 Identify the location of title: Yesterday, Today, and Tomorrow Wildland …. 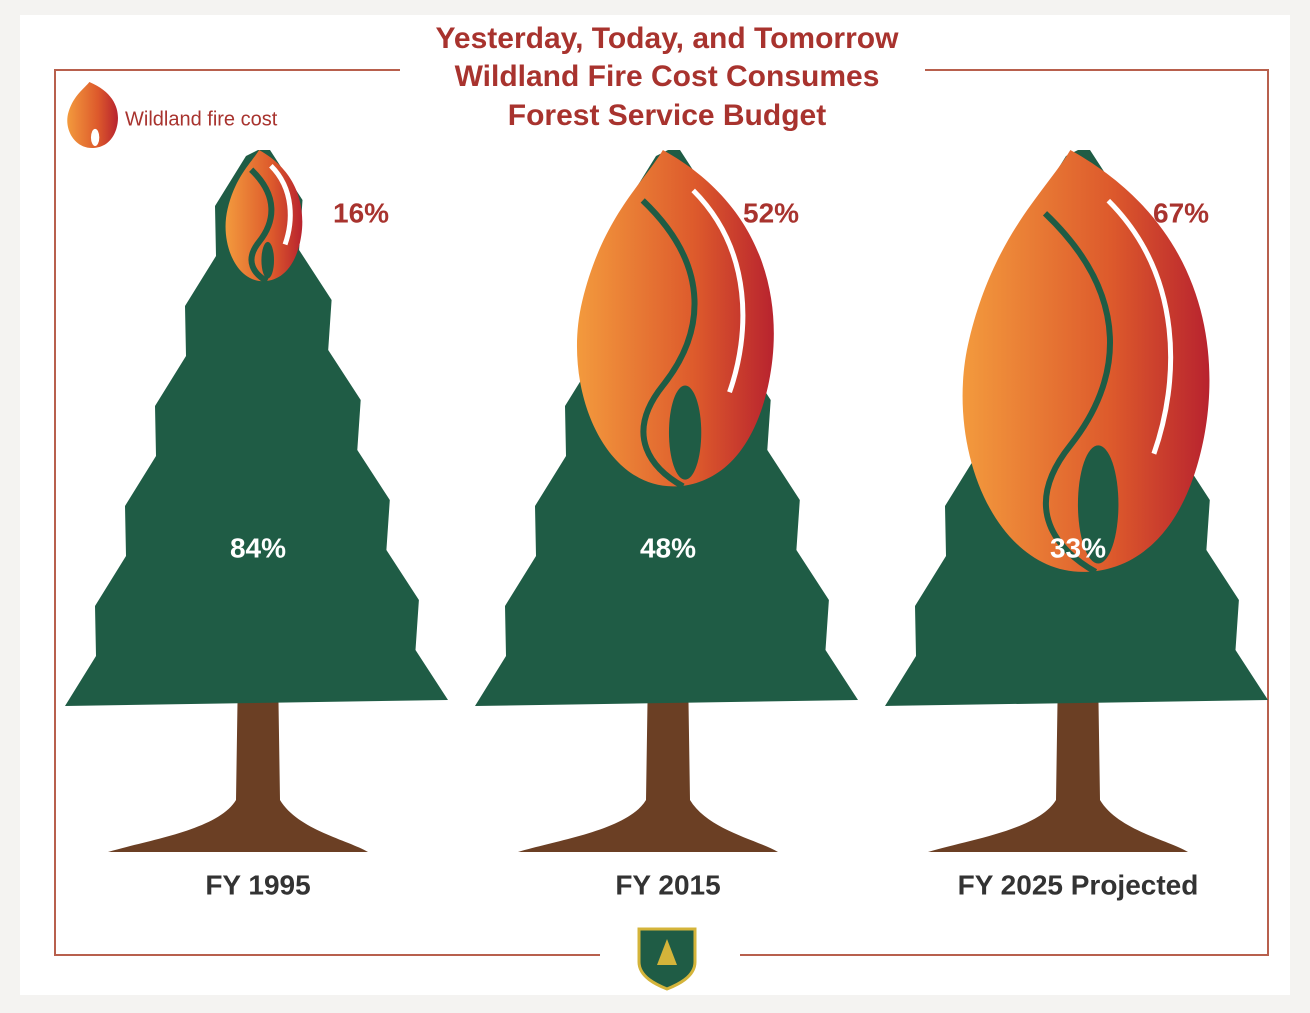
(668, 77).